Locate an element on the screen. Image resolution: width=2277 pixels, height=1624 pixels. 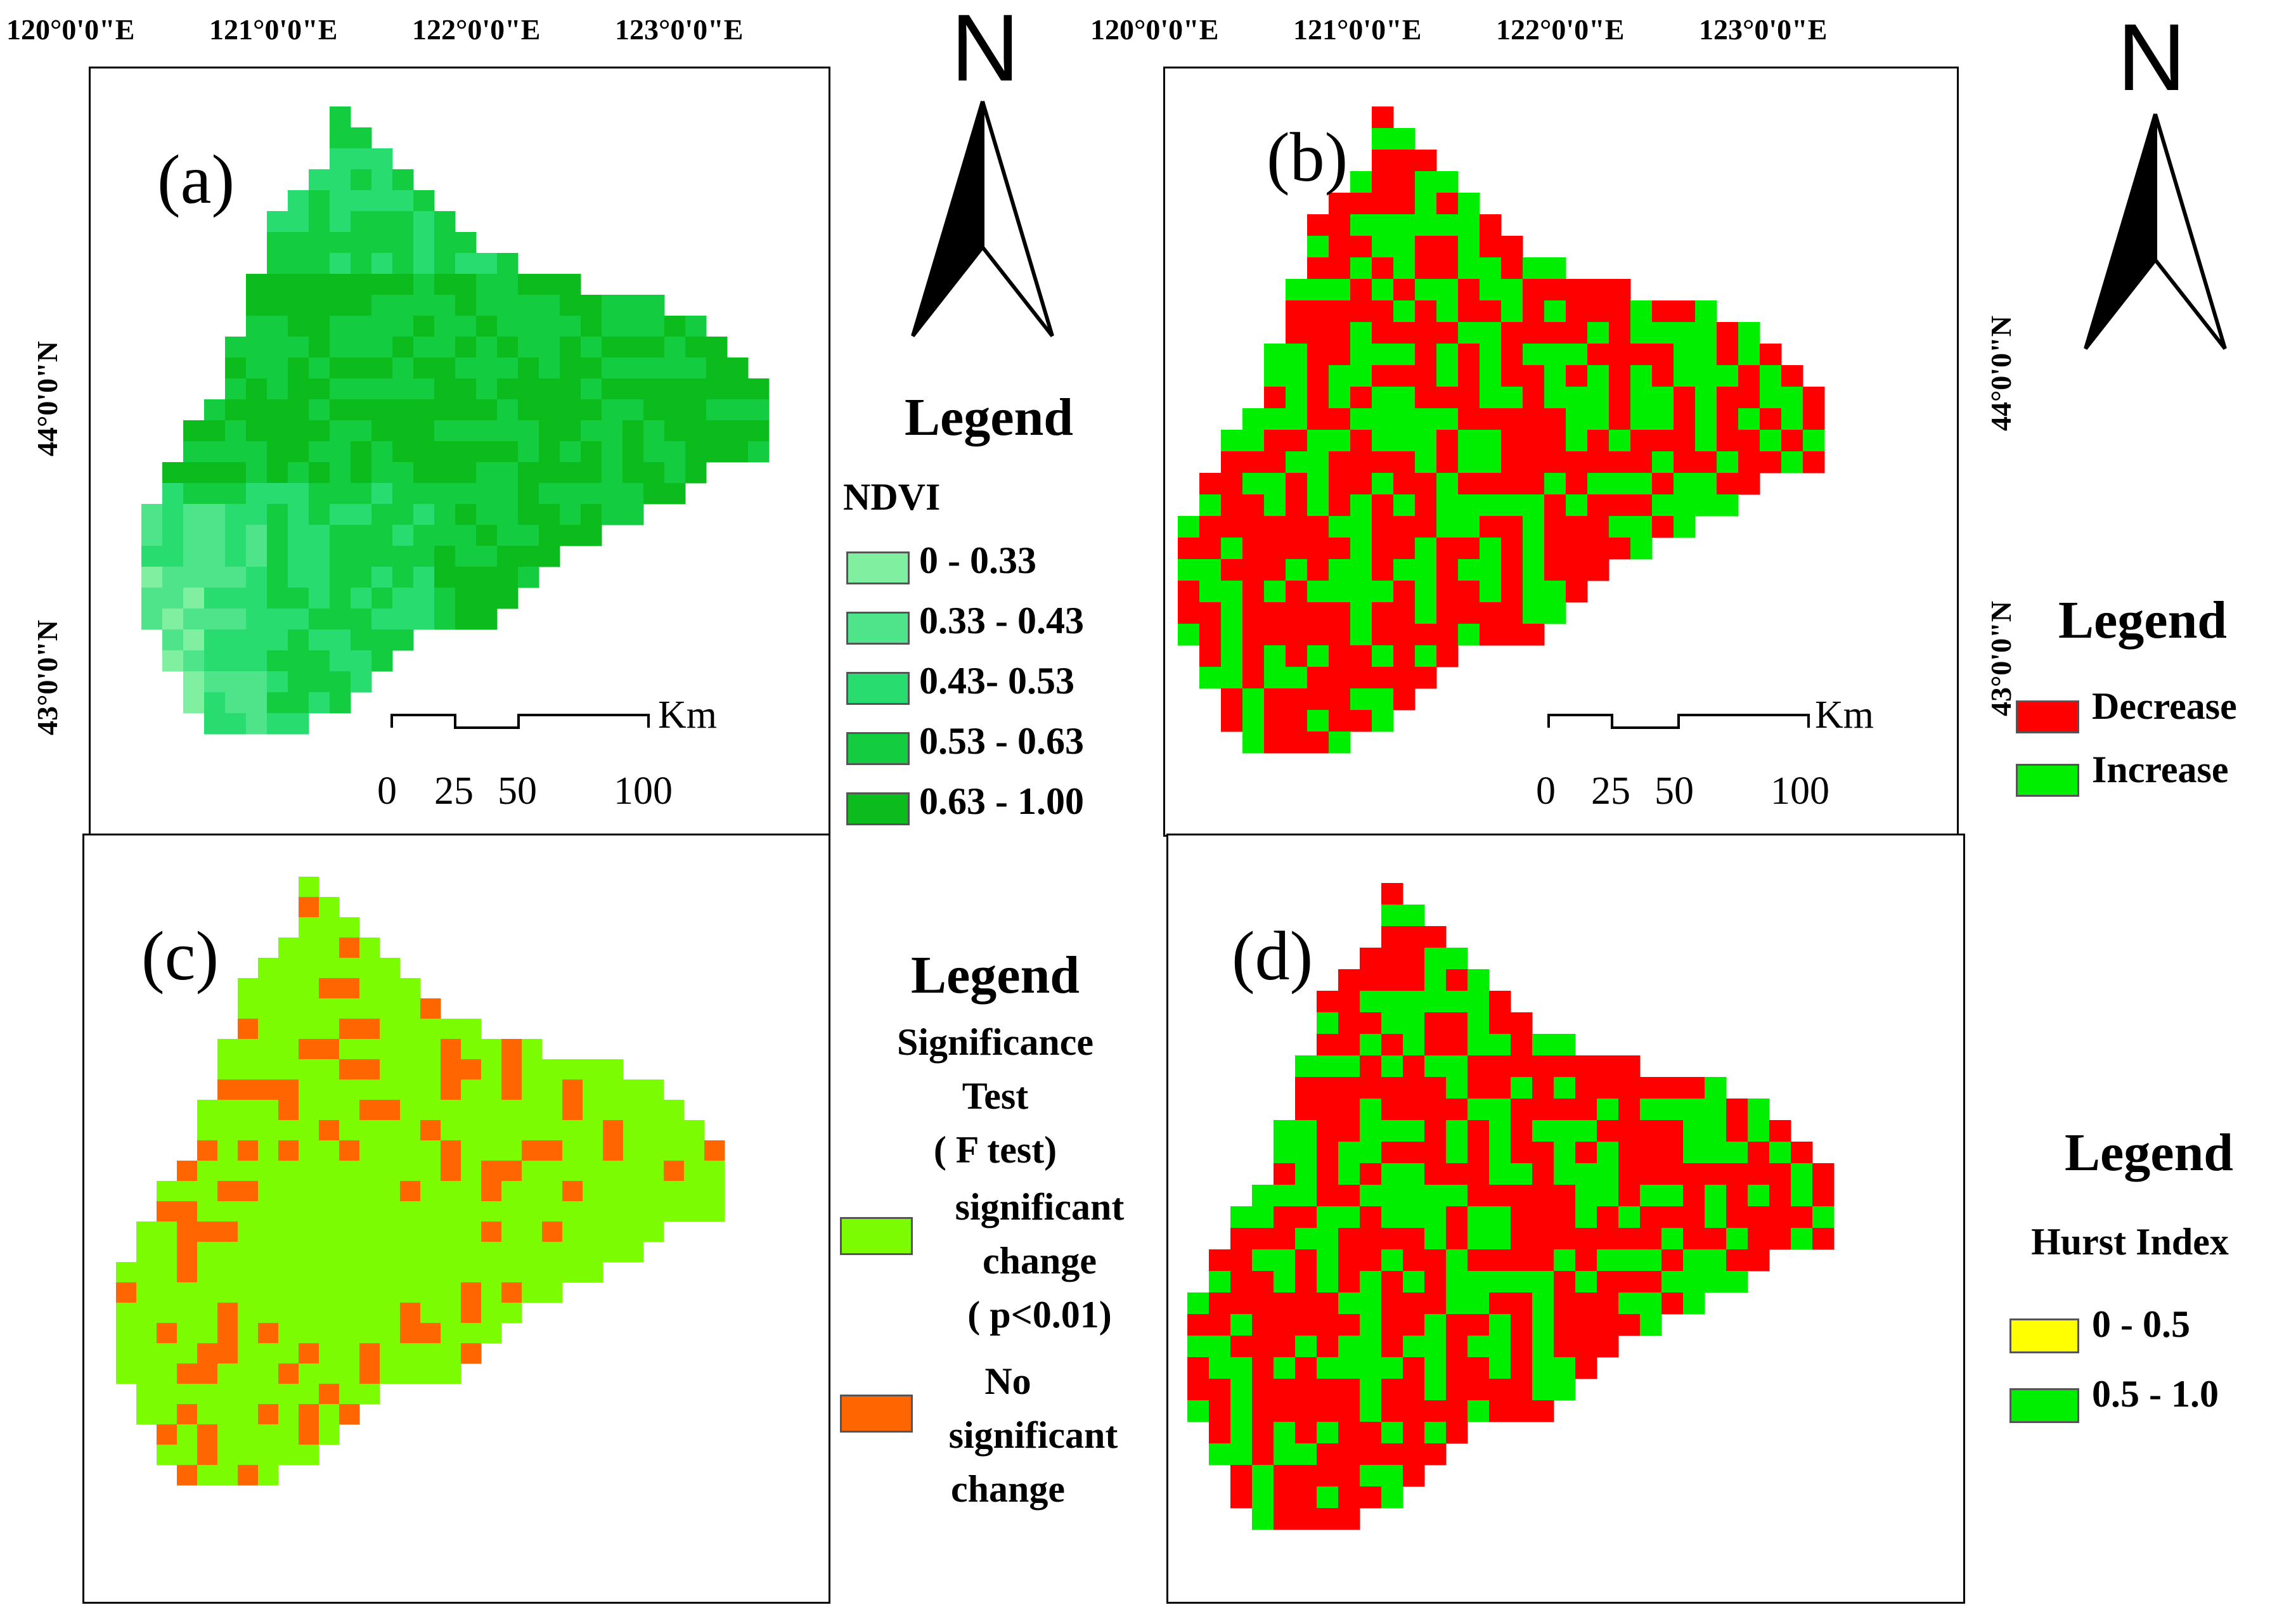
legend-label-significant-1: change is located at coordinates (1040, 1261).